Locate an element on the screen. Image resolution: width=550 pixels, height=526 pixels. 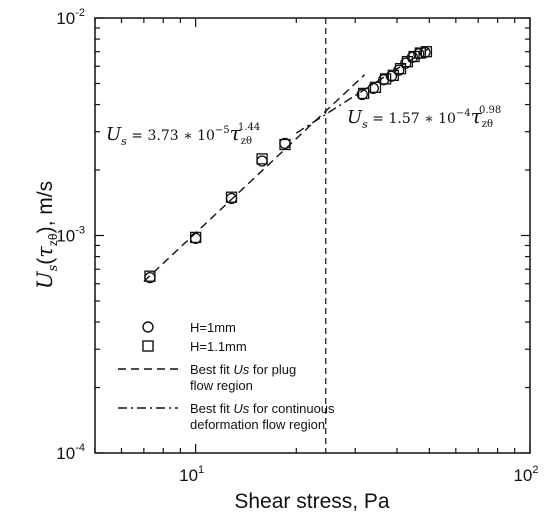
eq2-coef: 1.57 is located at coordinates (403, 119).